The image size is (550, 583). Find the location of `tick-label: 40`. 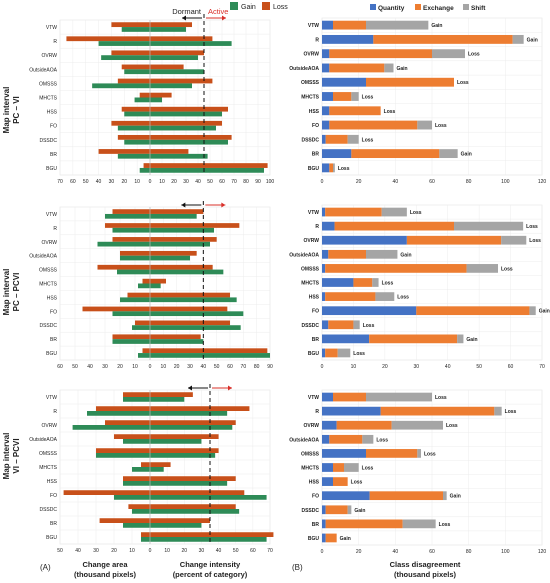

tick-label: 40 is located at coordinates (198, 182).